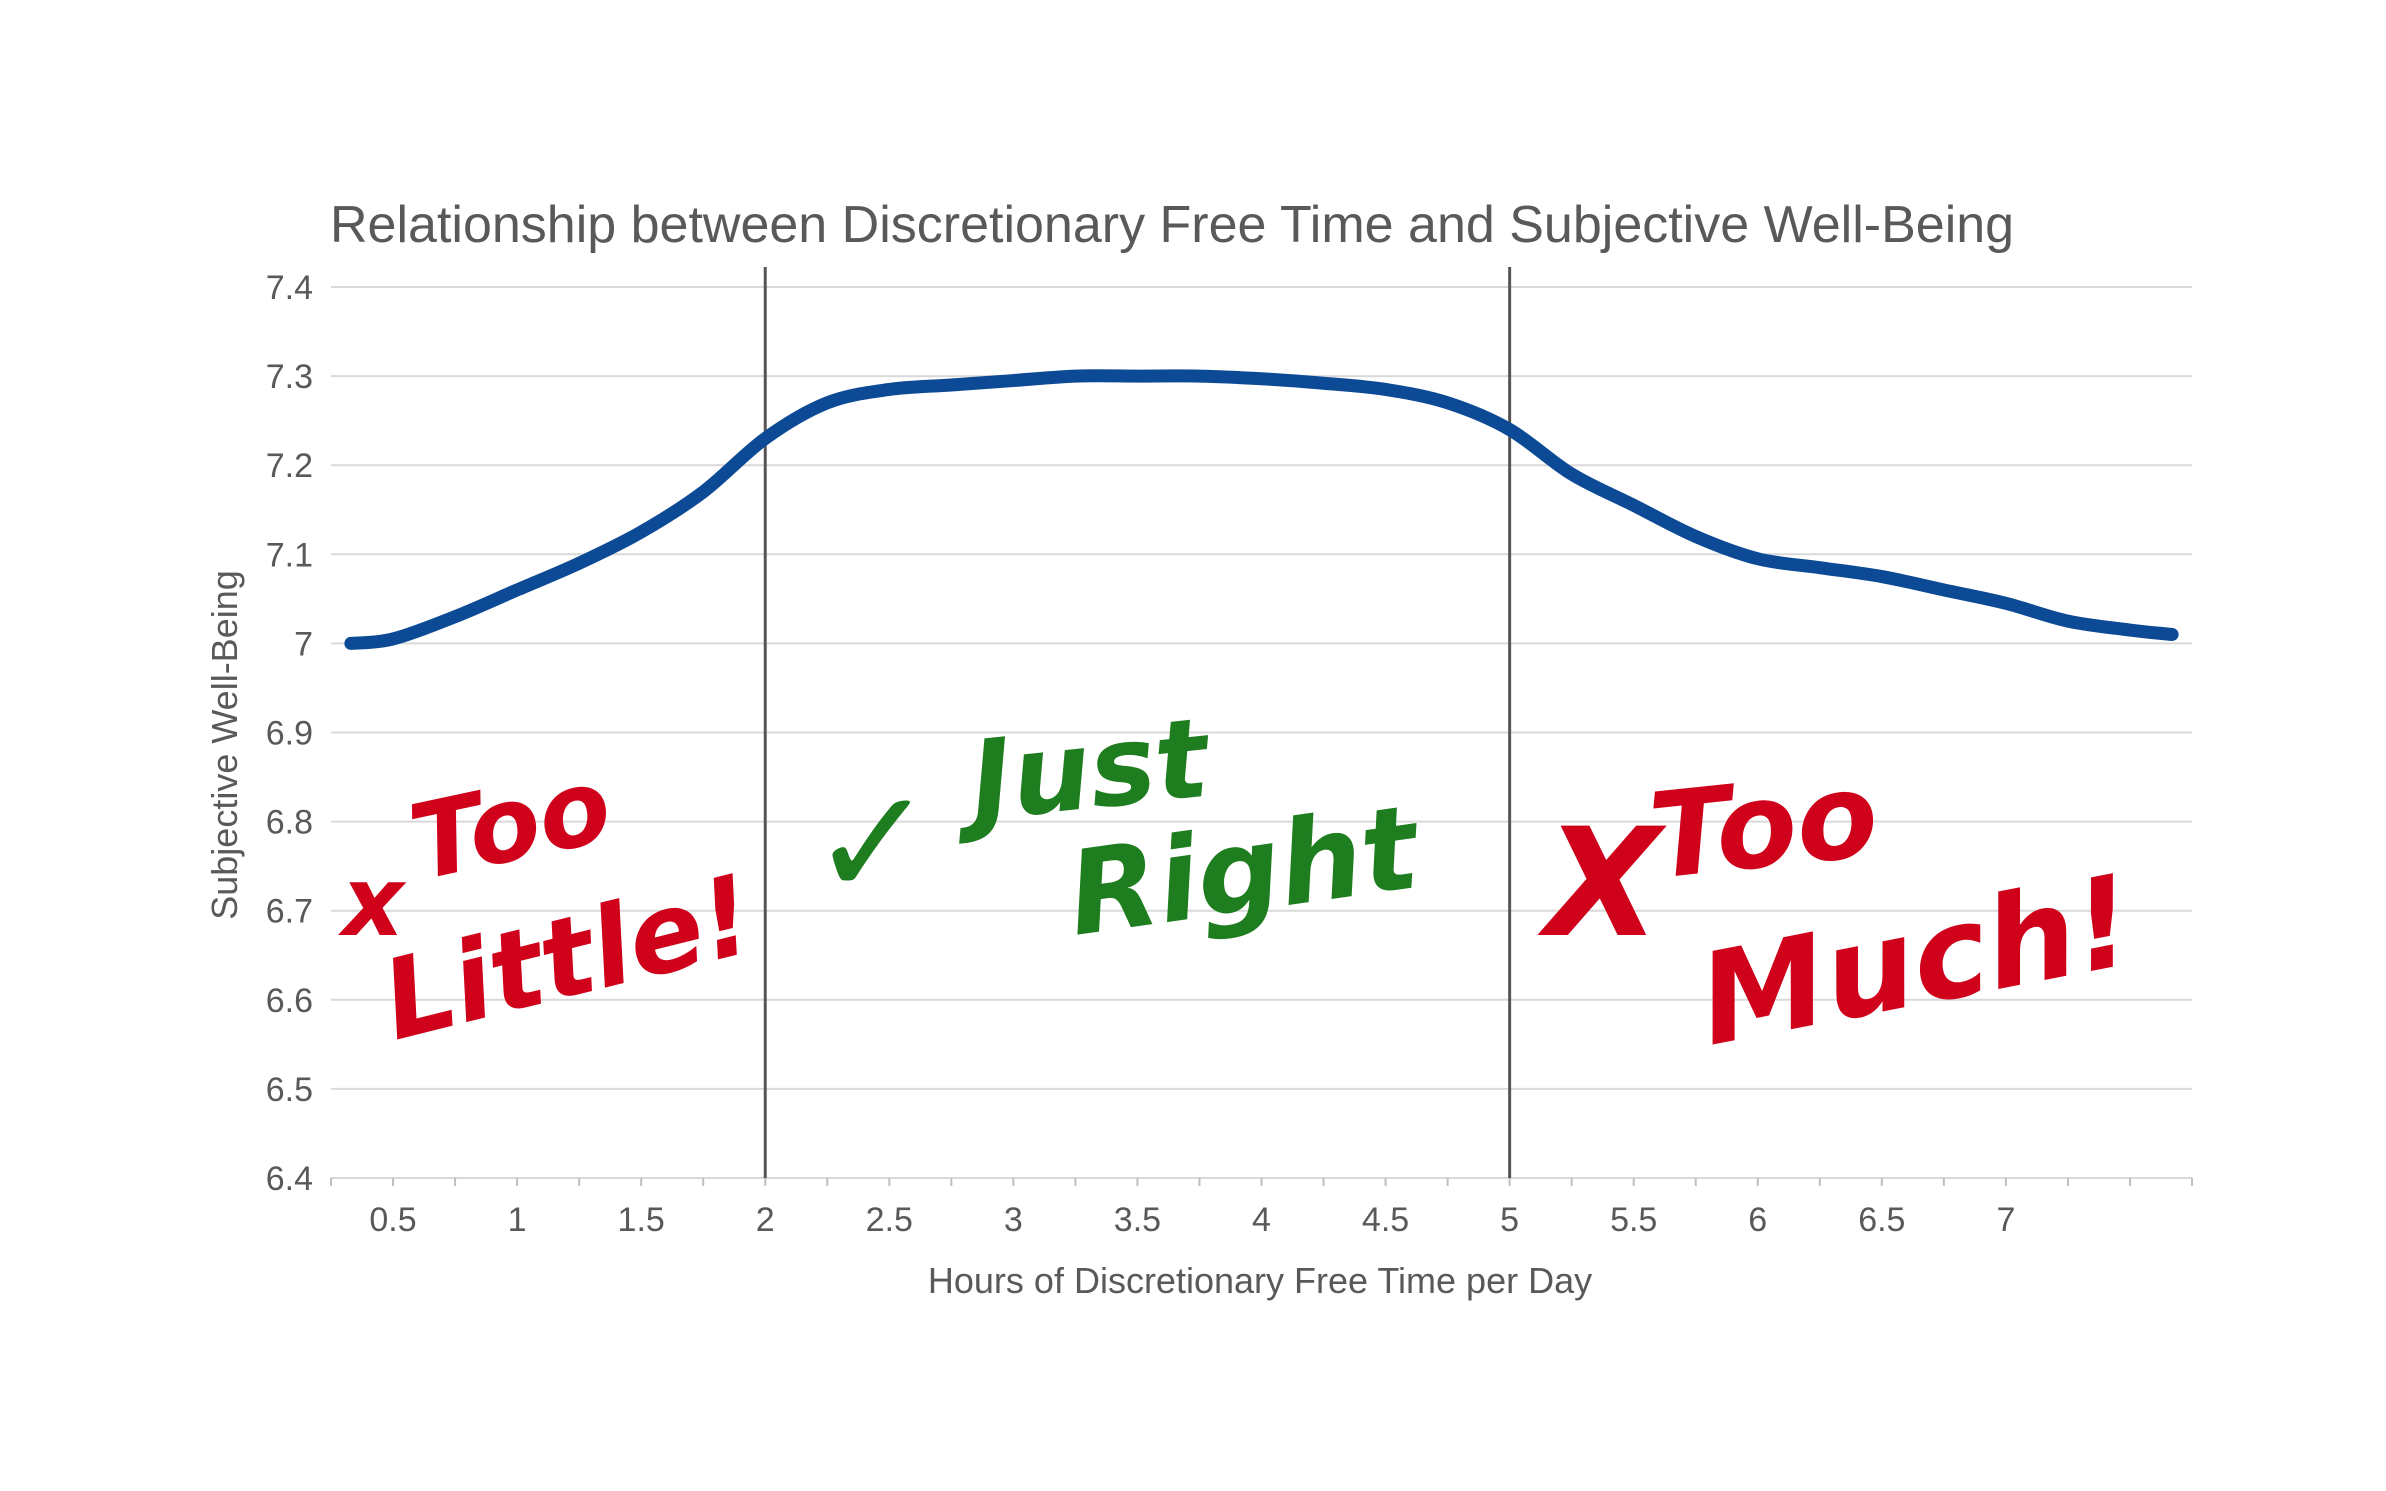  What do you see at coordinates (873, 844) in the screenshot?
I see `annotation-just-right-mark: ✓` at bounding box center [873, 844].